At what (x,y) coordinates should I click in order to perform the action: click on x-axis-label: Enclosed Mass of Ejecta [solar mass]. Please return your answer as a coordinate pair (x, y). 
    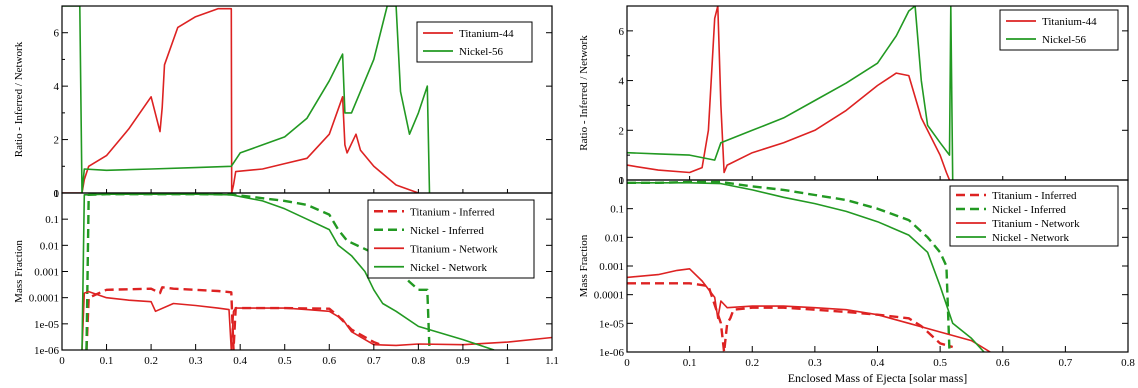
    Looking at the image, I should click on (878, 378).